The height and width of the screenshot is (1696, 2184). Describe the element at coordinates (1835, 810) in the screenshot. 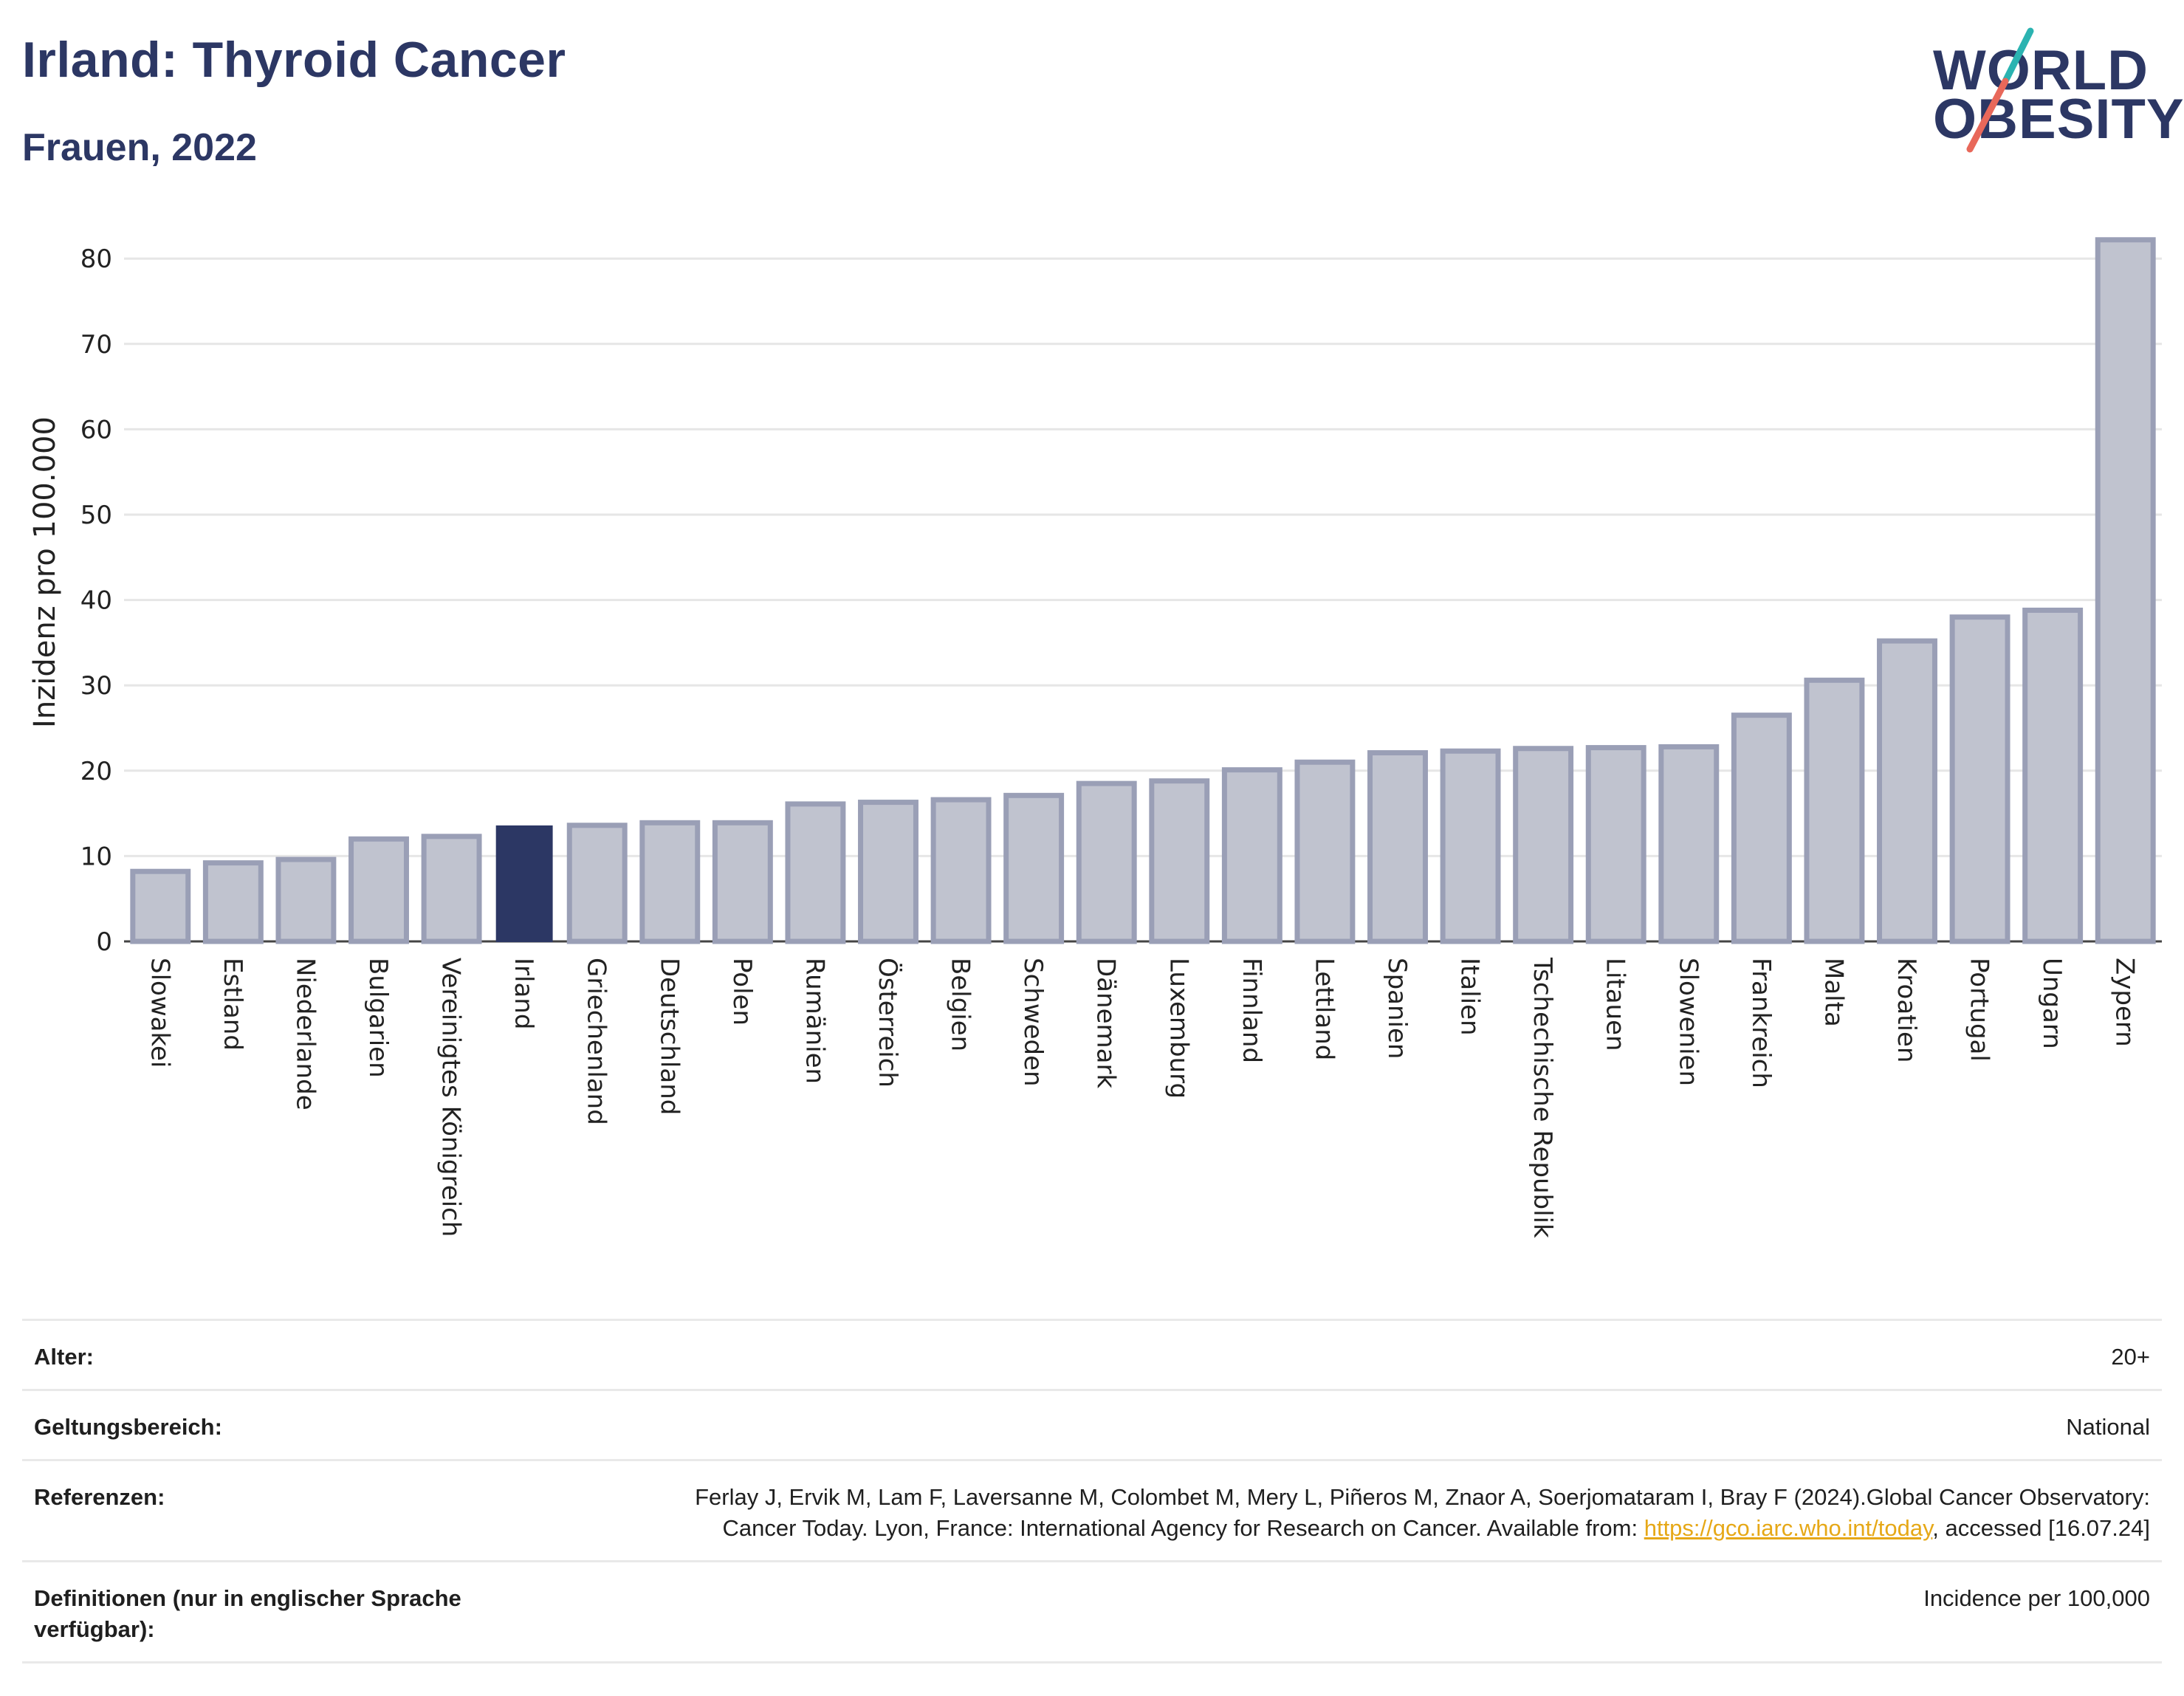

I see `bar-malta` at that location.